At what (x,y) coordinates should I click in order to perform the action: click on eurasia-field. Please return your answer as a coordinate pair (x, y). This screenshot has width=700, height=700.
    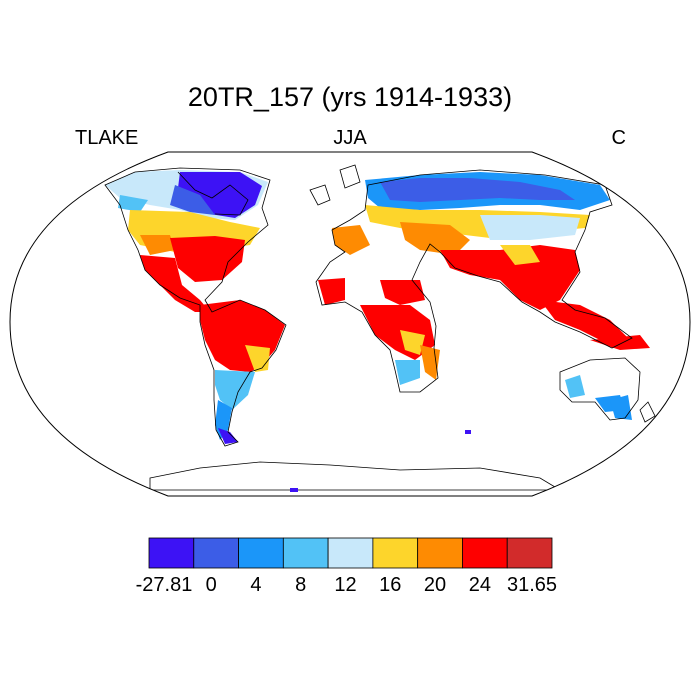
    Looking at the image, I should click on (481, 258).